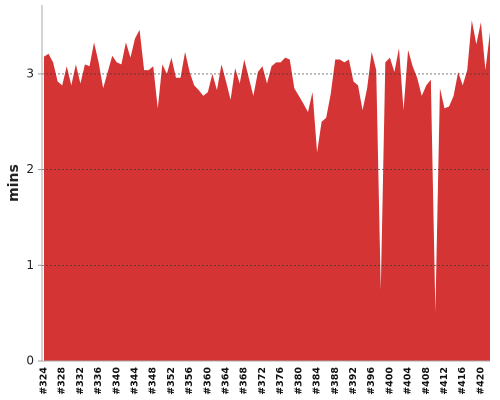  Describe the element at coordinates (30, 73) in the screenshot. I see `y-tick-label: 3` at that location.